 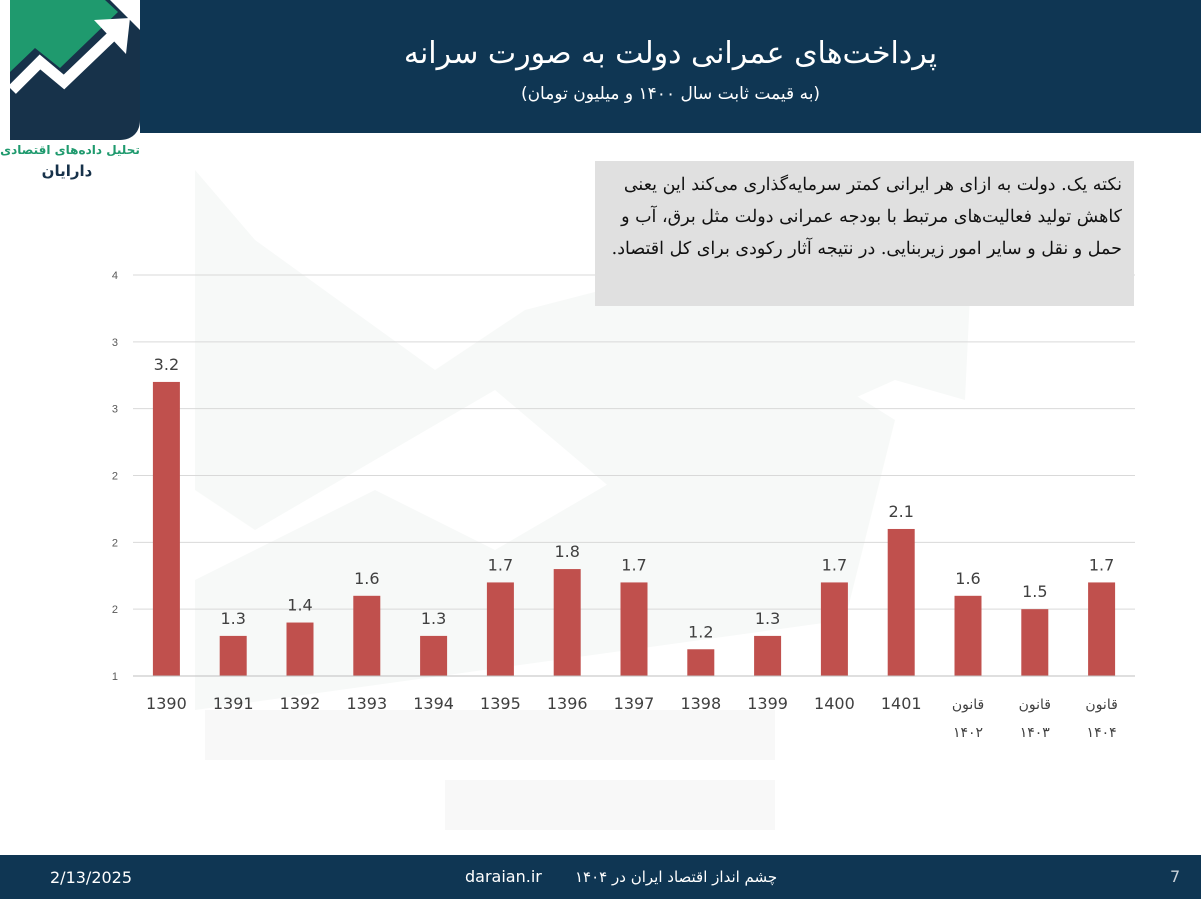 I want to click on x-tick-label: 1399, so click(x=767, y=703).